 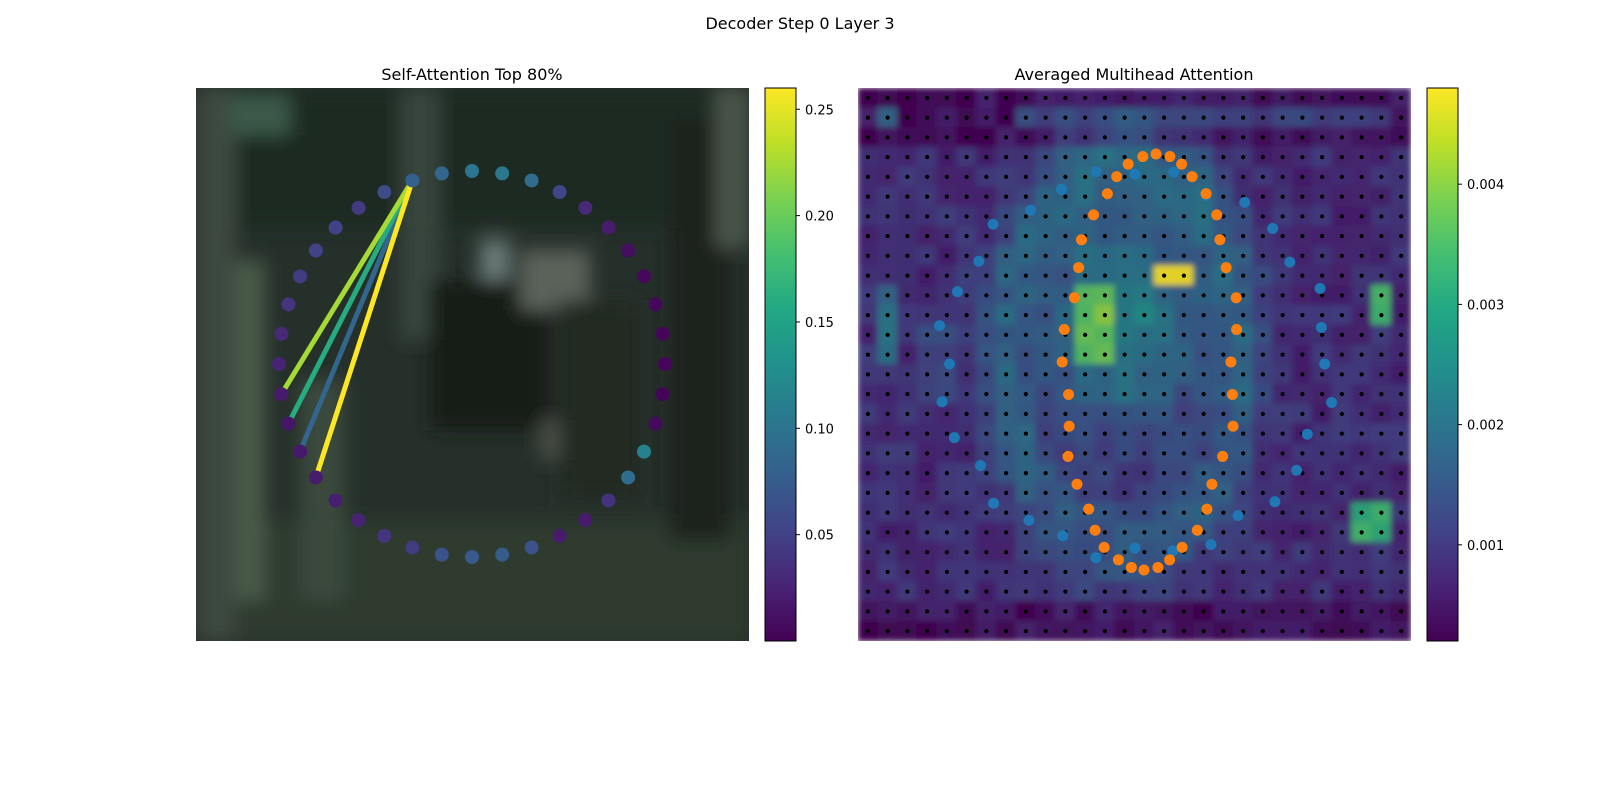 I want to click on colorbar-tick-label: 0.002, so click(x=1485, y=426).